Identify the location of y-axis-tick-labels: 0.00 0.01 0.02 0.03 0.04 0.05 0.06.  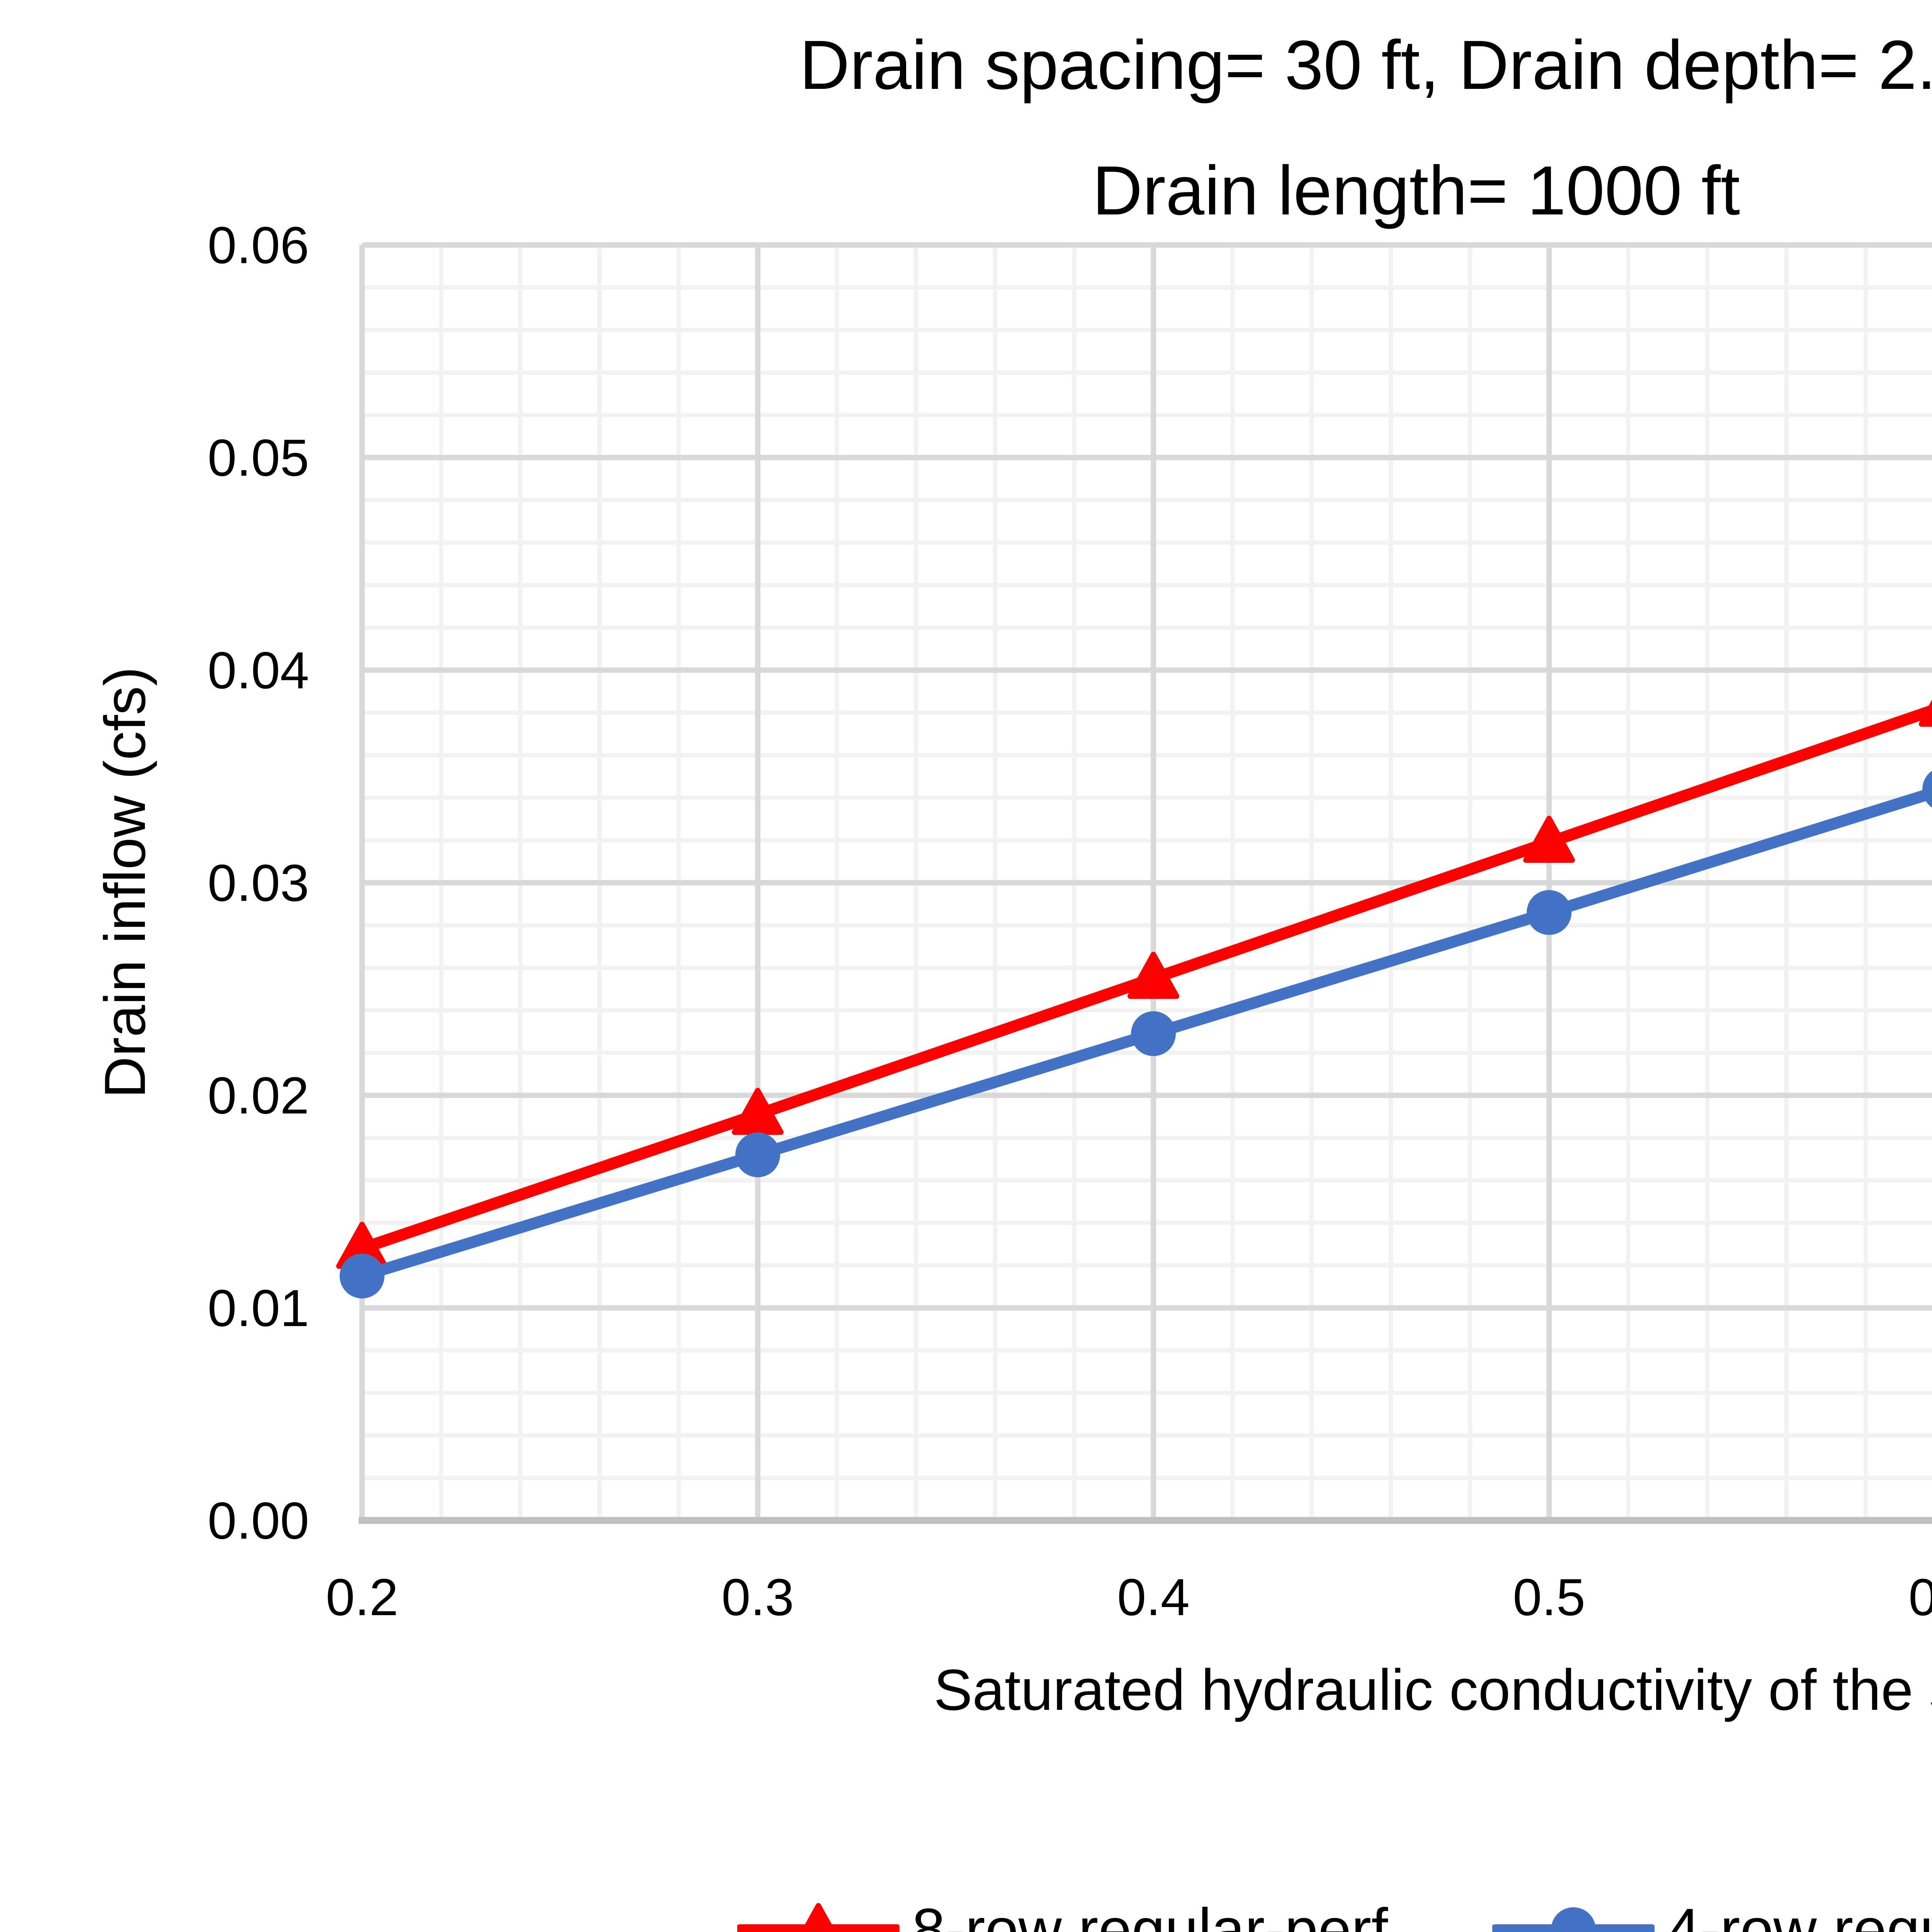
(258, 883).